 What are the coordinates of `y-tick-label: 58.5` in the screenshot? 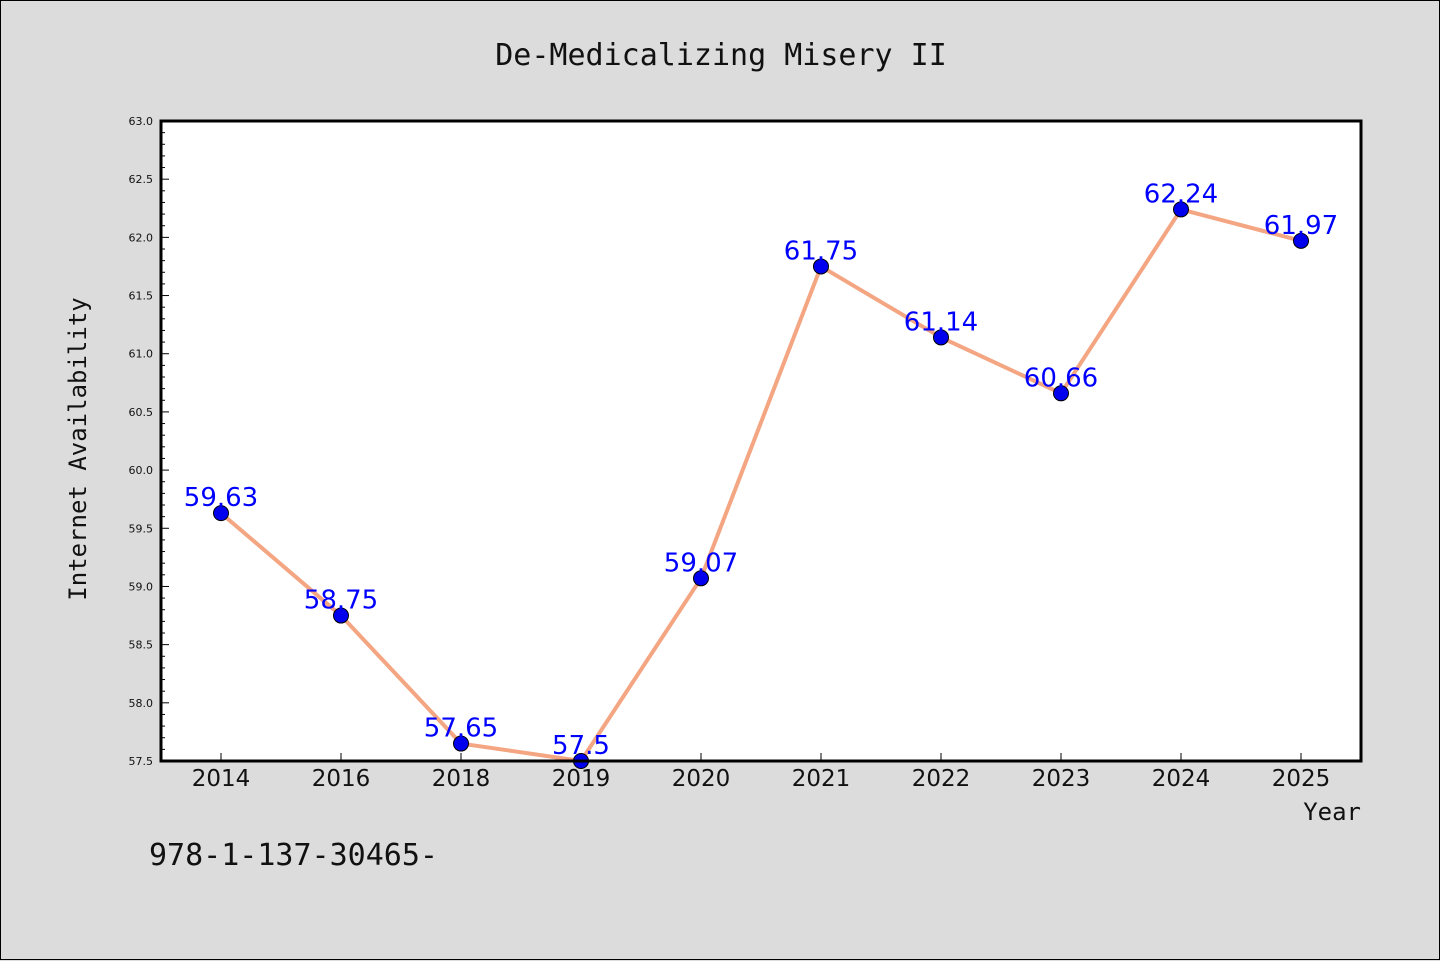 It's located at (141, 645).